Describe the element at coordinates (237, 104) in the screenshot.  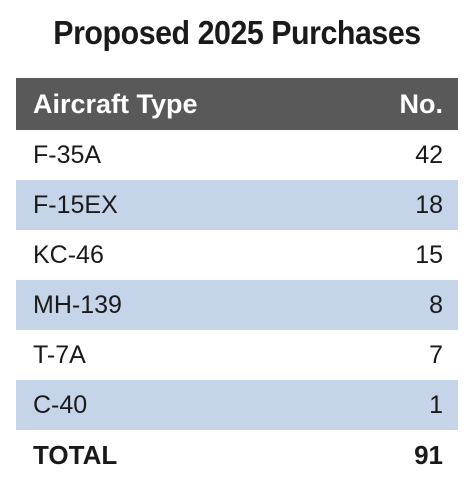
I see `table-header-row: Aircraft Type No.` at that location.